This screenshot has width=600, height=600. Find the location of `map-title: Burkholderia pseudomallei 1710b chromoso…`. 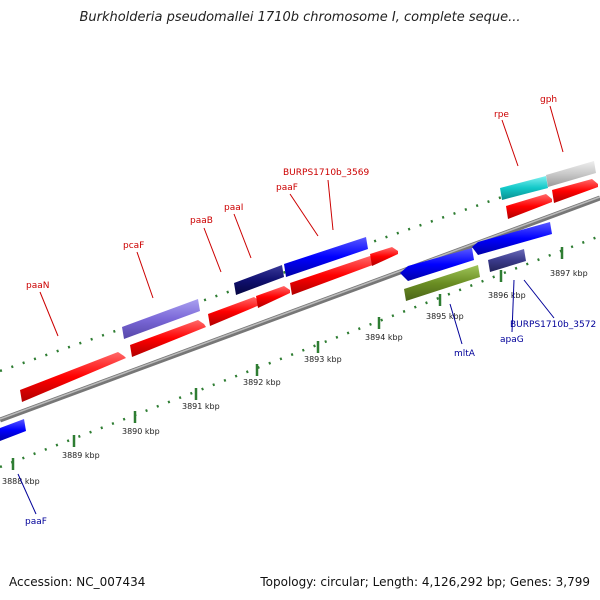

map-title: Burkholderia pseudomallei 1710b chromoso… is located at coordinates (300, 17).